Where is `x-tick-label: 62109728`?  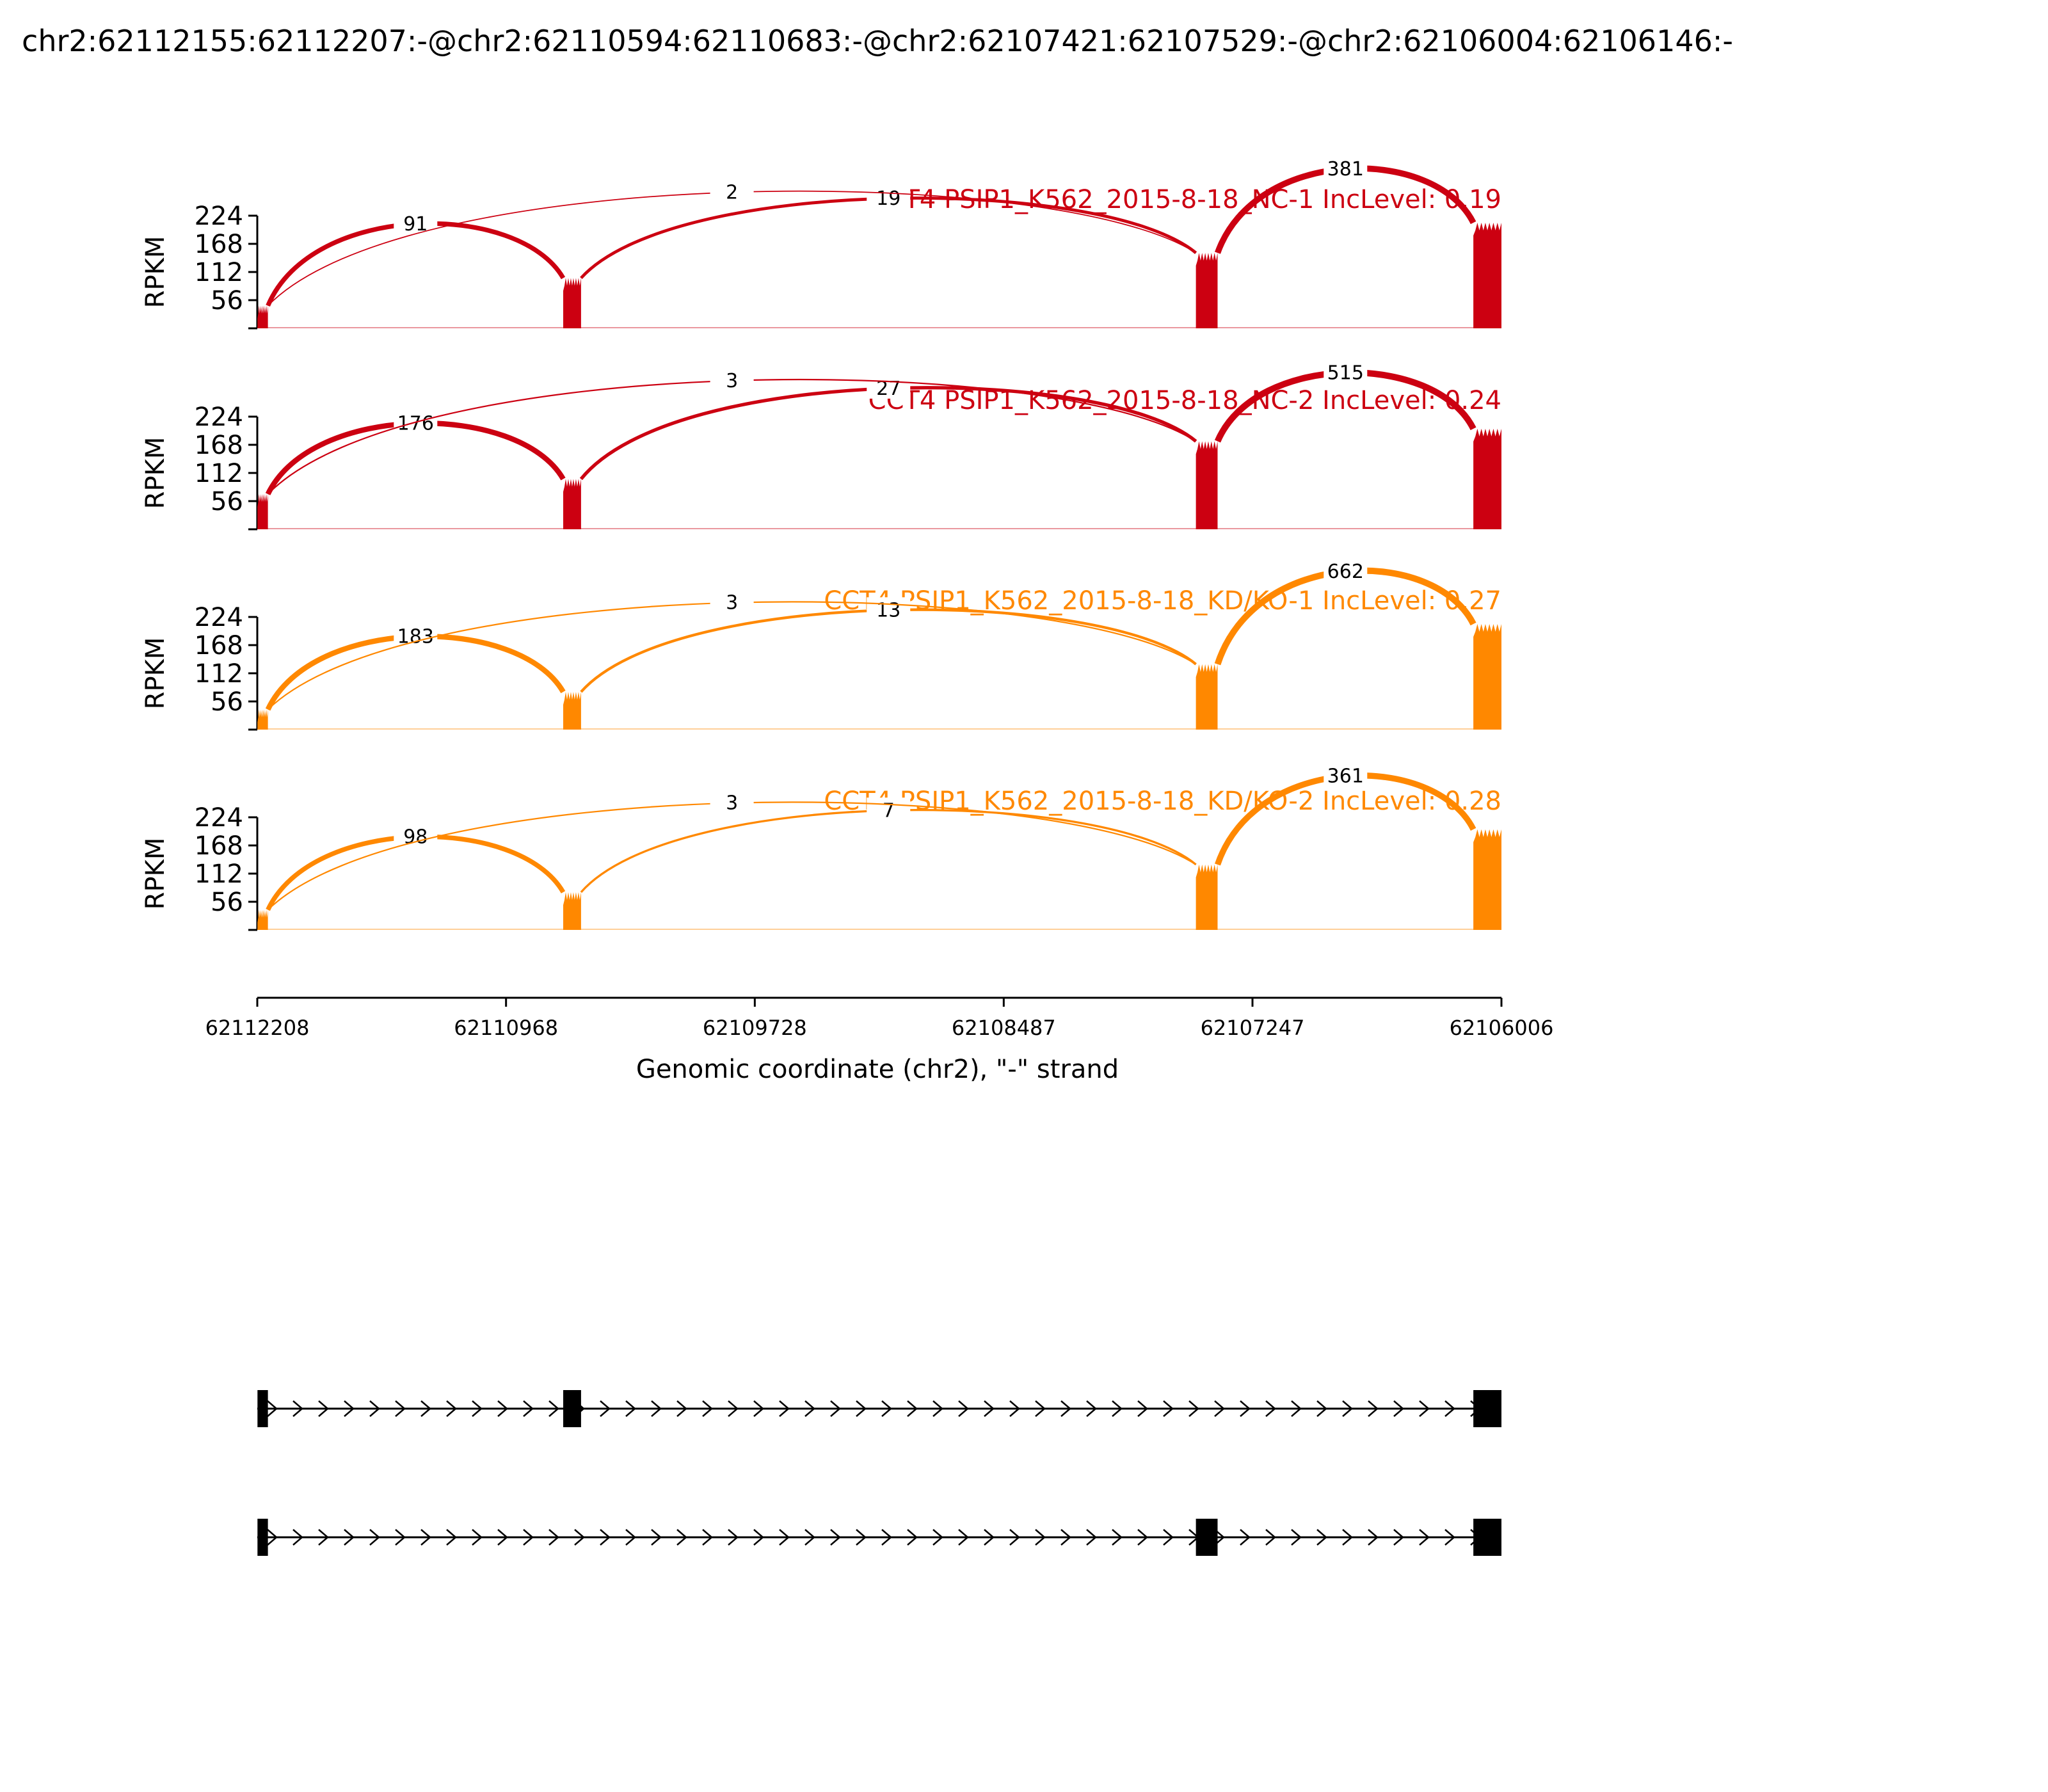
x-tick-label: 62109728 is located at coordinates (755, 1028).